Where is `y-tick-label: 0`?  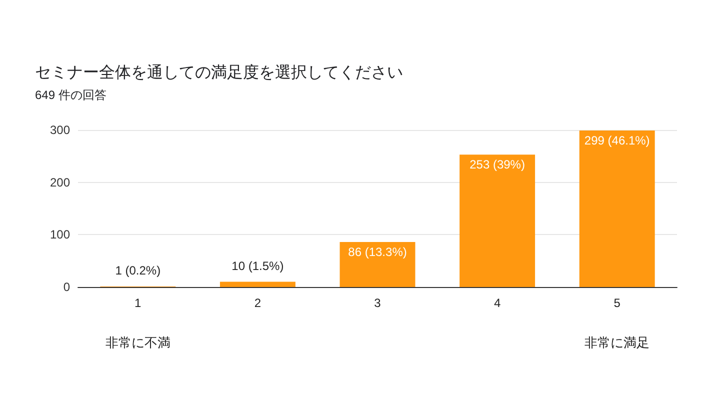 y-tick-label: 0 is located at coordinates (66, 287).